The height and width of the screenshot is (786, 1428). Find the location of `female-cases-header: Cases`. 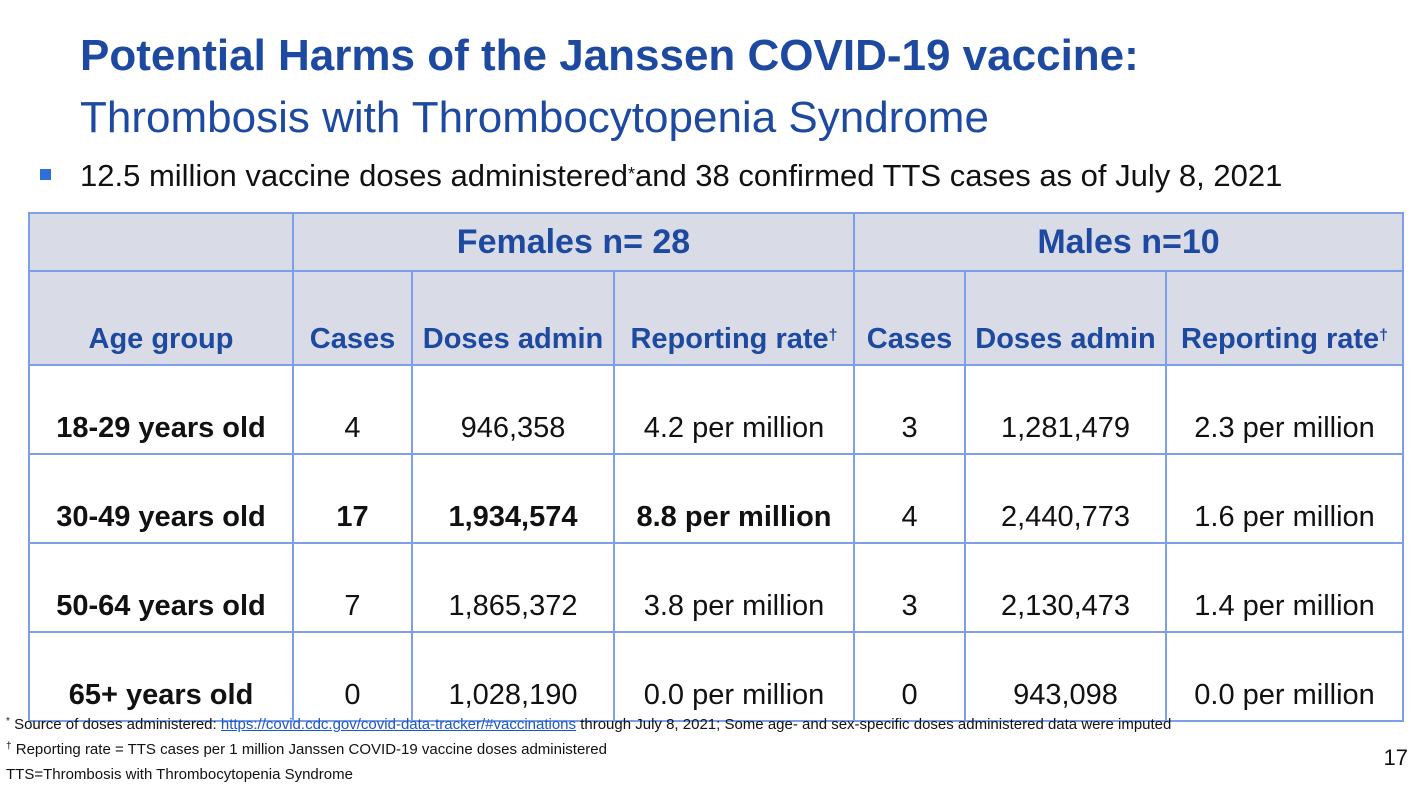

female-cases-header: Cases is located at coordinates (352, 318).